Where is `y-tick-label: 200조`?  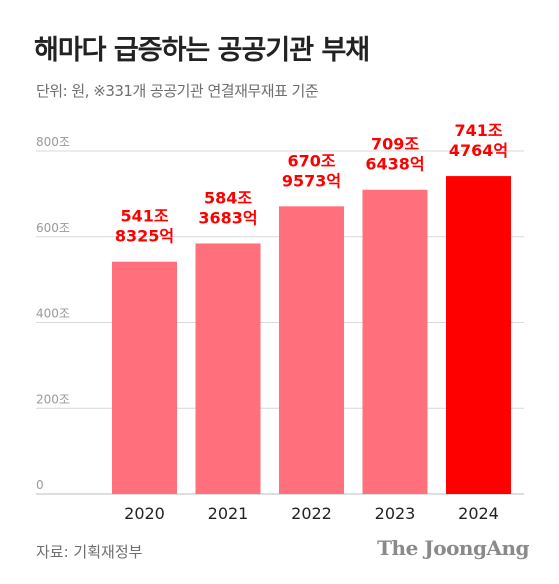 y-tick-label: 200조 is located at coordinates (53, 399).